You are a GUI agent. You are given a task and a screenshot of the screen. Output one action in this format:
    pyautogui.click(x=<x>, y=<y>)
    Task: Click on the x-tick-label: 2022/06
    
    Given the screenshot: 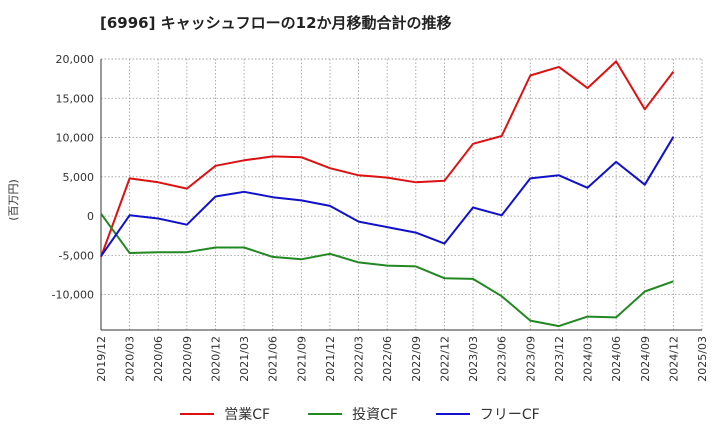 What is the action you would take?
    pyautogui.click(x=387, y=359)
    